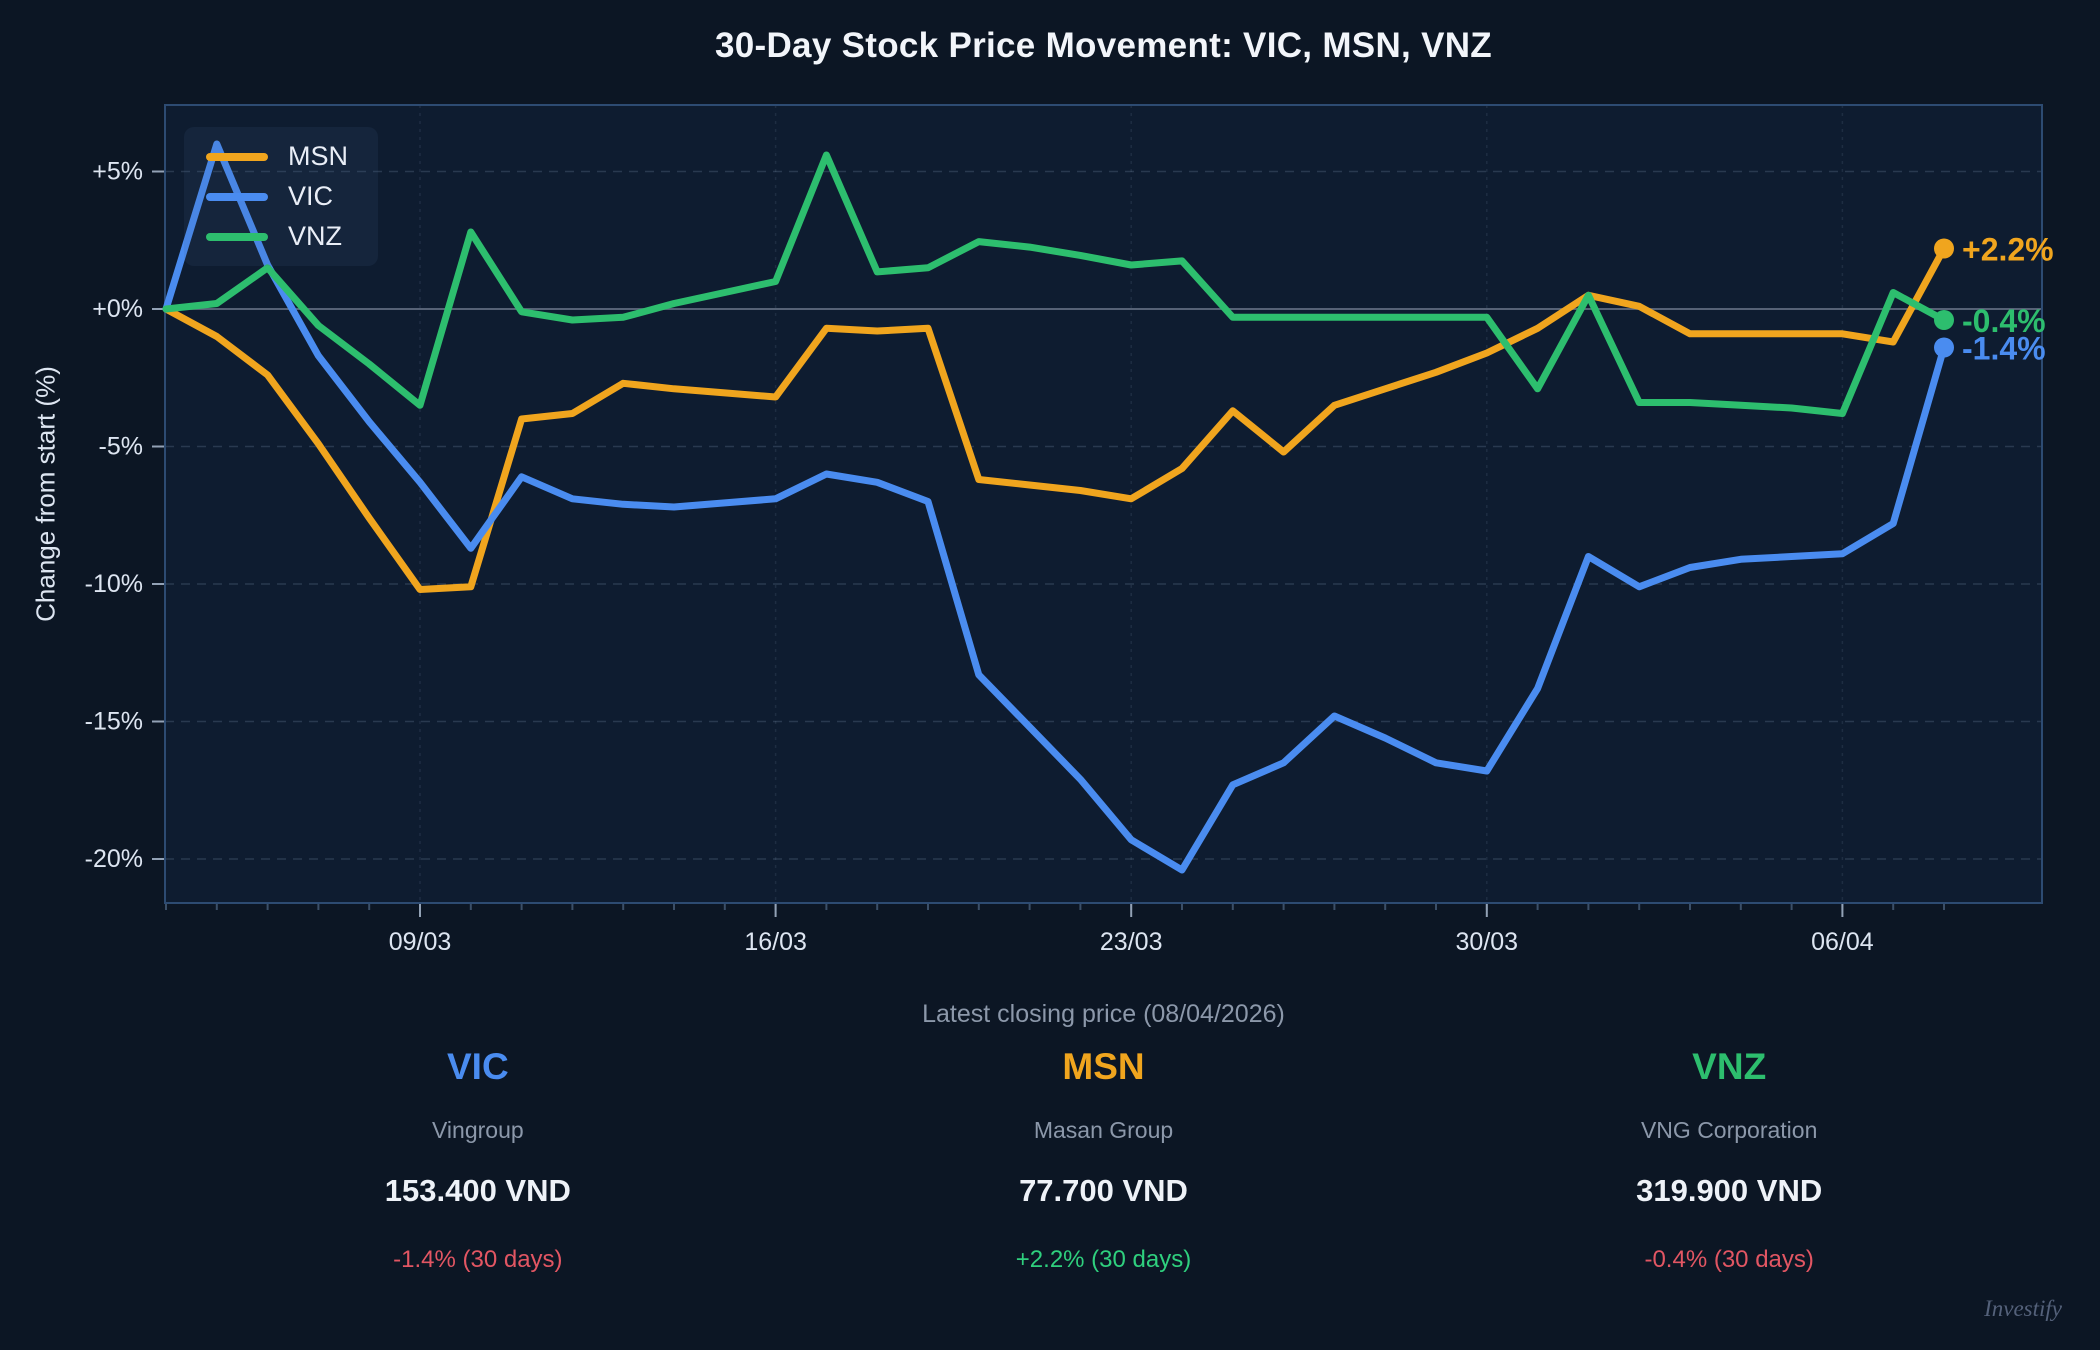 The height and width of the screenshot is (1350, 2100). What do you see at coordinates (1487, 942) in the screenshot?
I see `x-tick-label: 30/03` at bounding box center [1487, 942].